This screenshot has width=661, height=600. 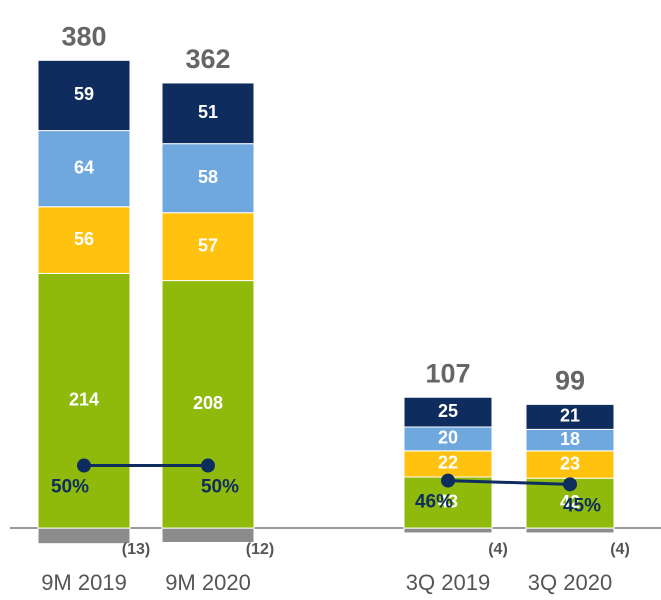 I want to click on segment-label: 42, so click(x=570, y=502).